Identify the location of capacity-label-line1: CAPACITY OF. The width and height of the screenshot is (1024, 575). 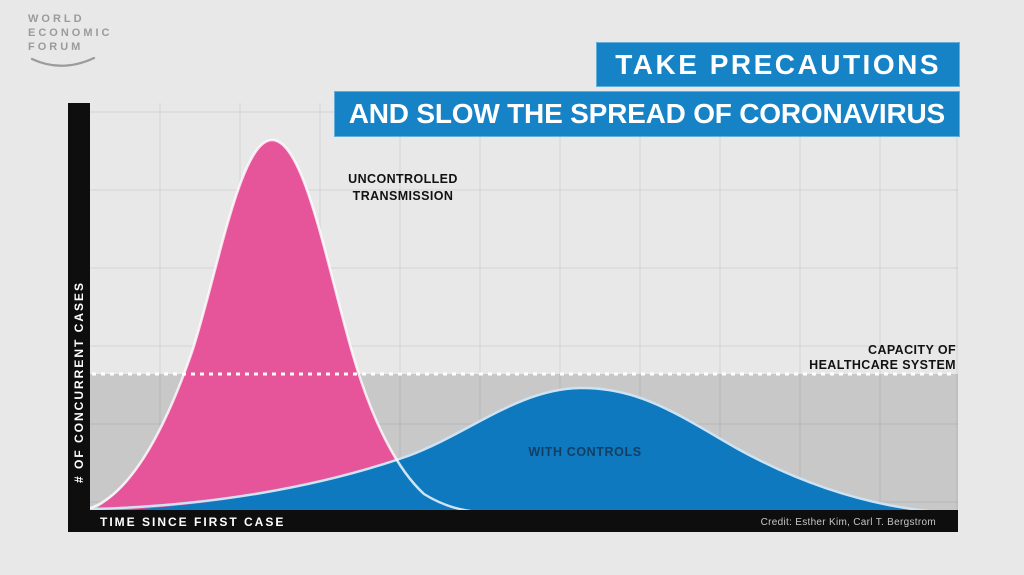
(912, 350).